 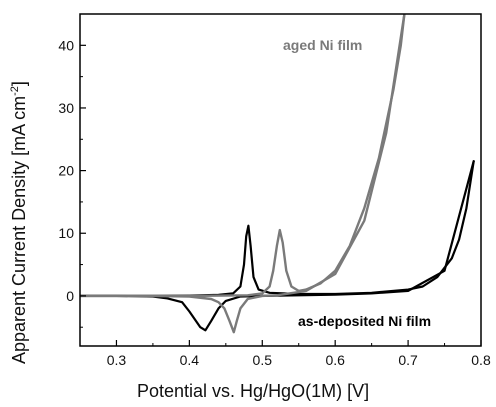 What do you see at coordinates (322, 45) in the screenshot?
I see `aged-film-label: aged Ni film` at bounding box center [322, 45].